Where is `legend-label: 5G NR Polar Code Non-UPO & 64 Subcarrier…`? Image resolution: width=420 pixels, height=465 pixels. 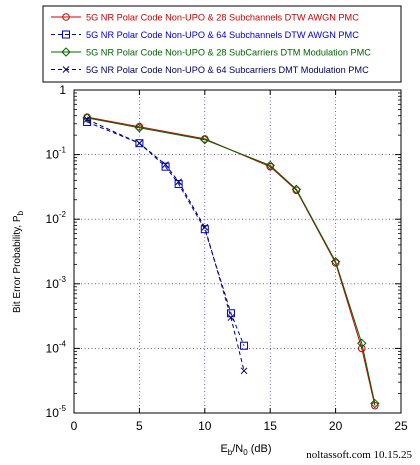
legend-label: 5G NR Polar Code Non-UPO & 64 Subcarrier… is located at coordinates (227, 70).